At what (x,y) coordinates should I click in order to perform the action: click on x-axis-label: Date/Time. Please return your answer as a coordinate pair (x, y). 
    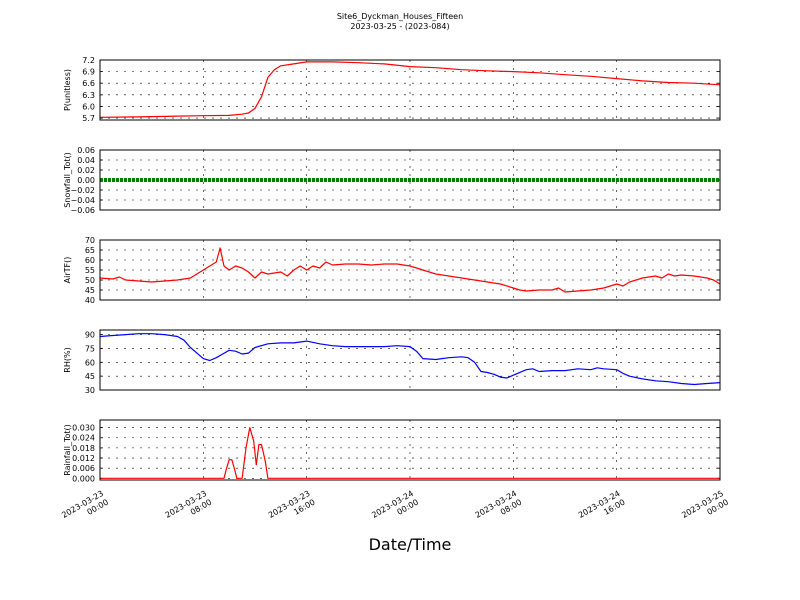
    Looking at the image, I should click on (410, 544).